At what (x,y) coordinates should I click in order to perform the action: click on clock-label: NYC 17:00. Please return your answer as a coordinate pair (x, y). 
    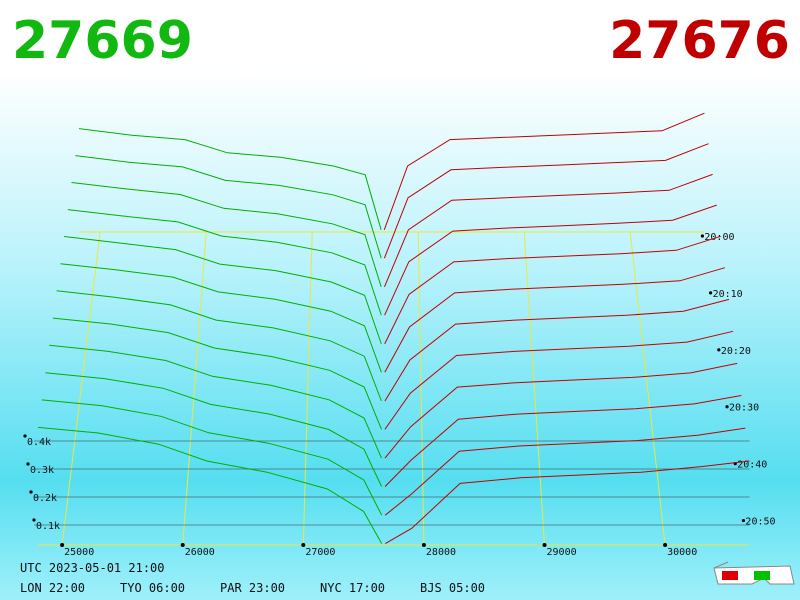
    Looking at the image, I should click on (352, 588).